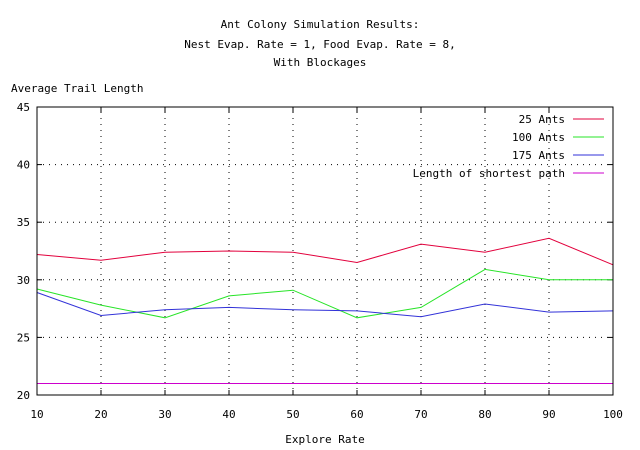 Image resolution: width=640 pixels, height=450 pixels. I want to click on legend-label-4: Length of shortest path, so click(489, 173).